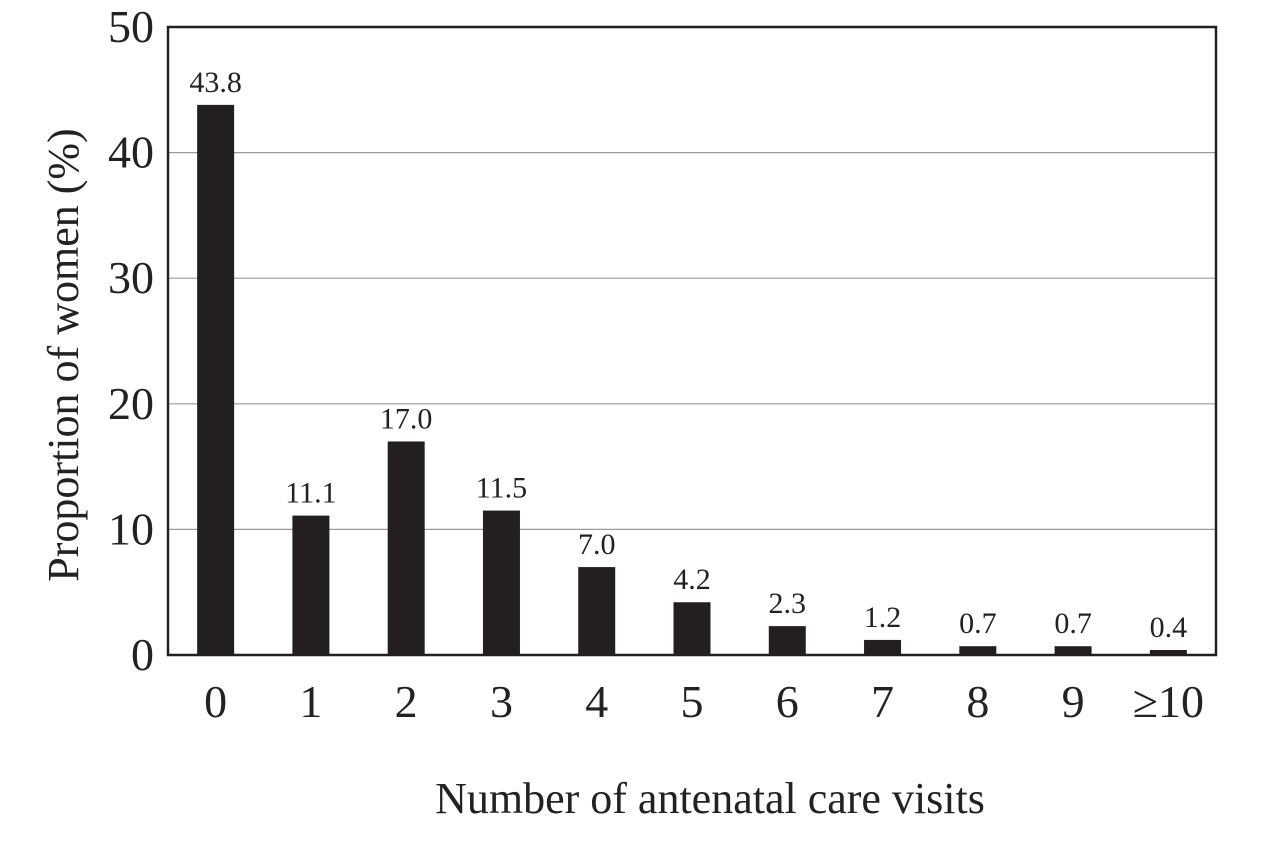 The image size is (1262, 841). Describe the element at coordinates (310, 493) in the screenshot. I see `data-label: 11.1` at that location.